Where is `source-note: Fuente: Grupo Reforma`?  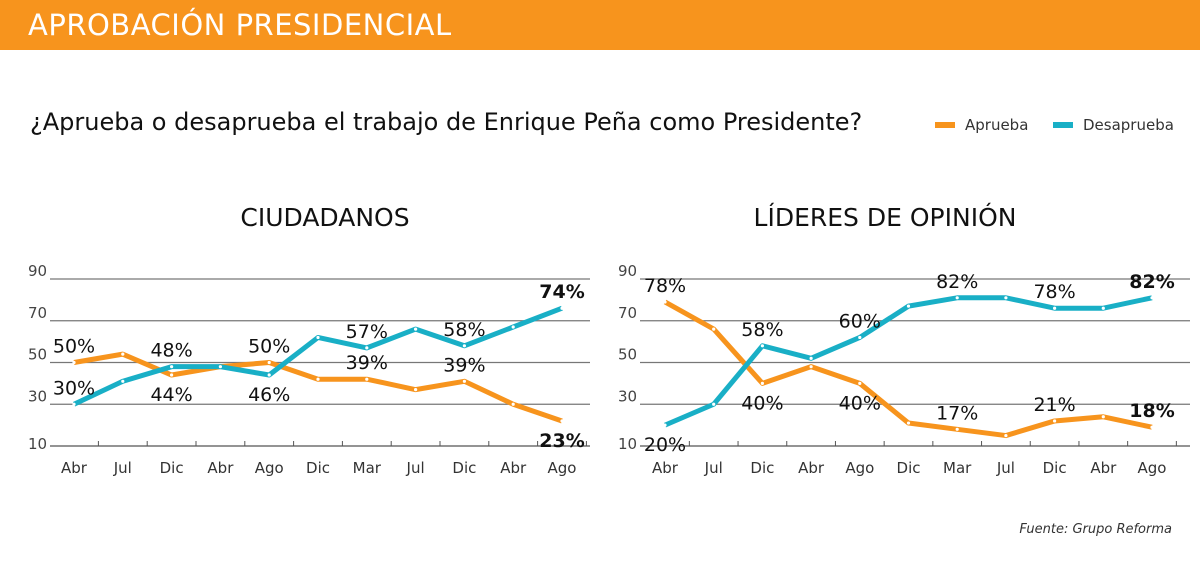 source-note: Fuente: Grupo Reforma is located at coordinates (1095, 529).